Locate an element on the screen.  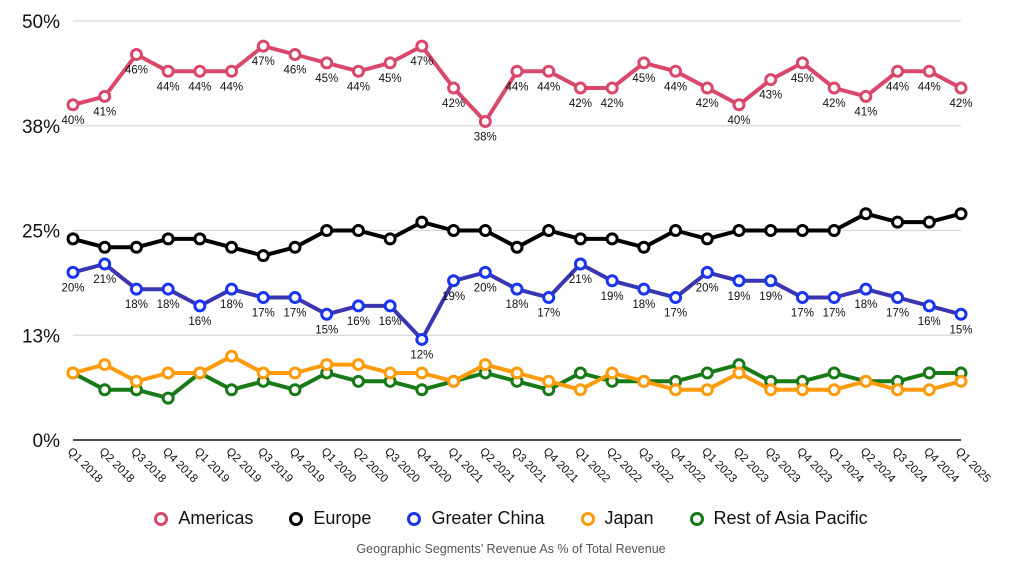
series-japan is located at coordinates (517, 373).